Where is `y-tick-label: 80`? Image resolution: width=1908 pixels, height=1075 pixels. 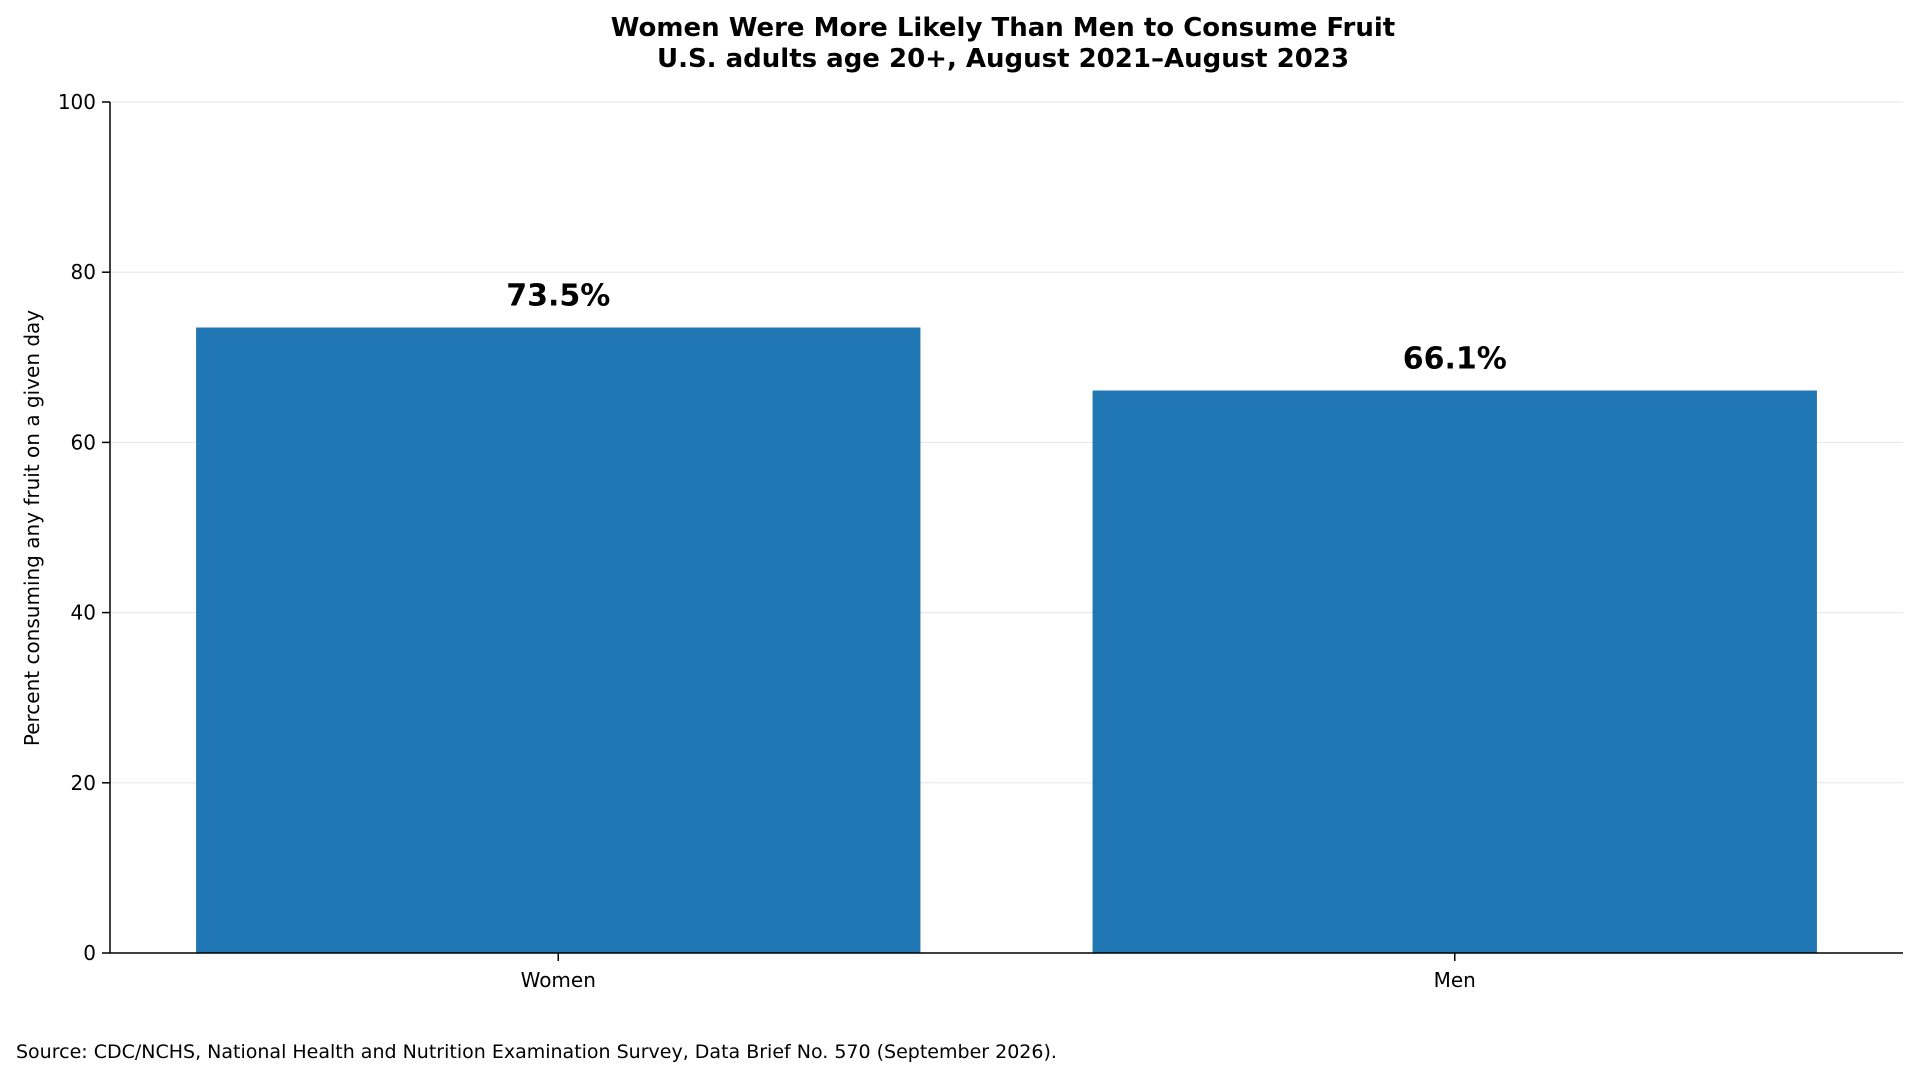
y-tick-label: 80 is located at coordinates (83, 272).